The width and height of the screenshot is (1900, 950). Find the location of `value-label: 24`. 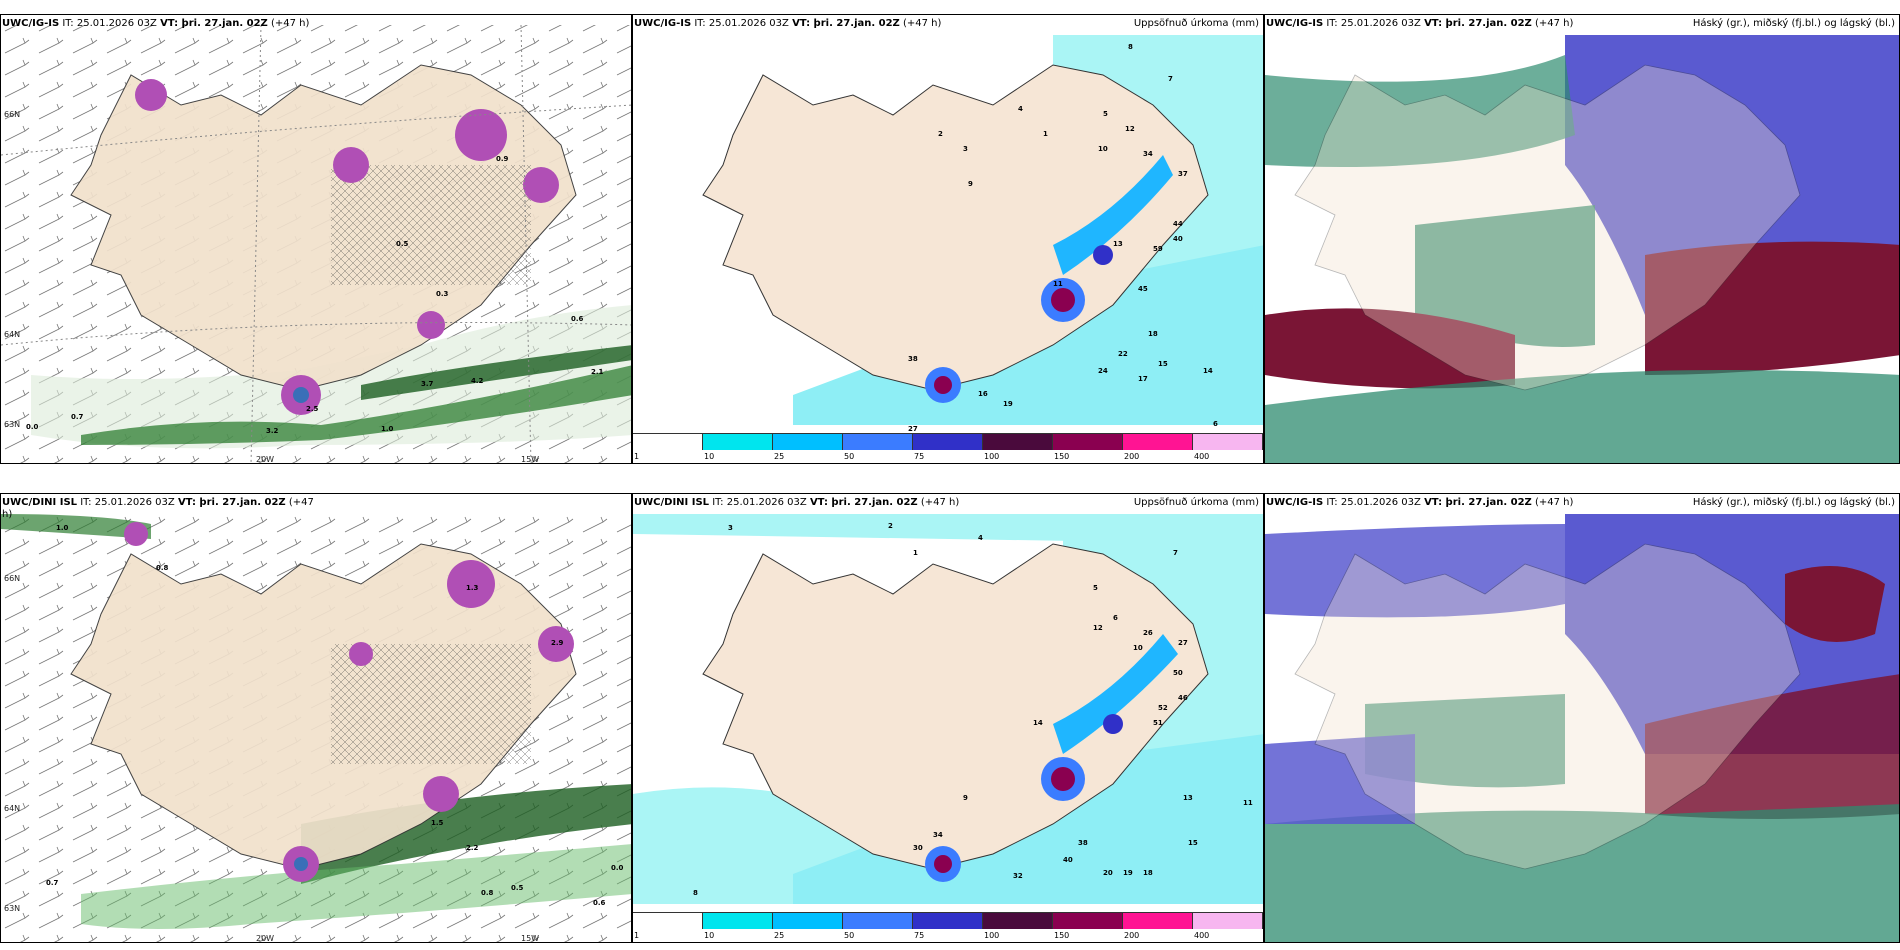

value-label: 24 is located at coordinates (1103, 371).